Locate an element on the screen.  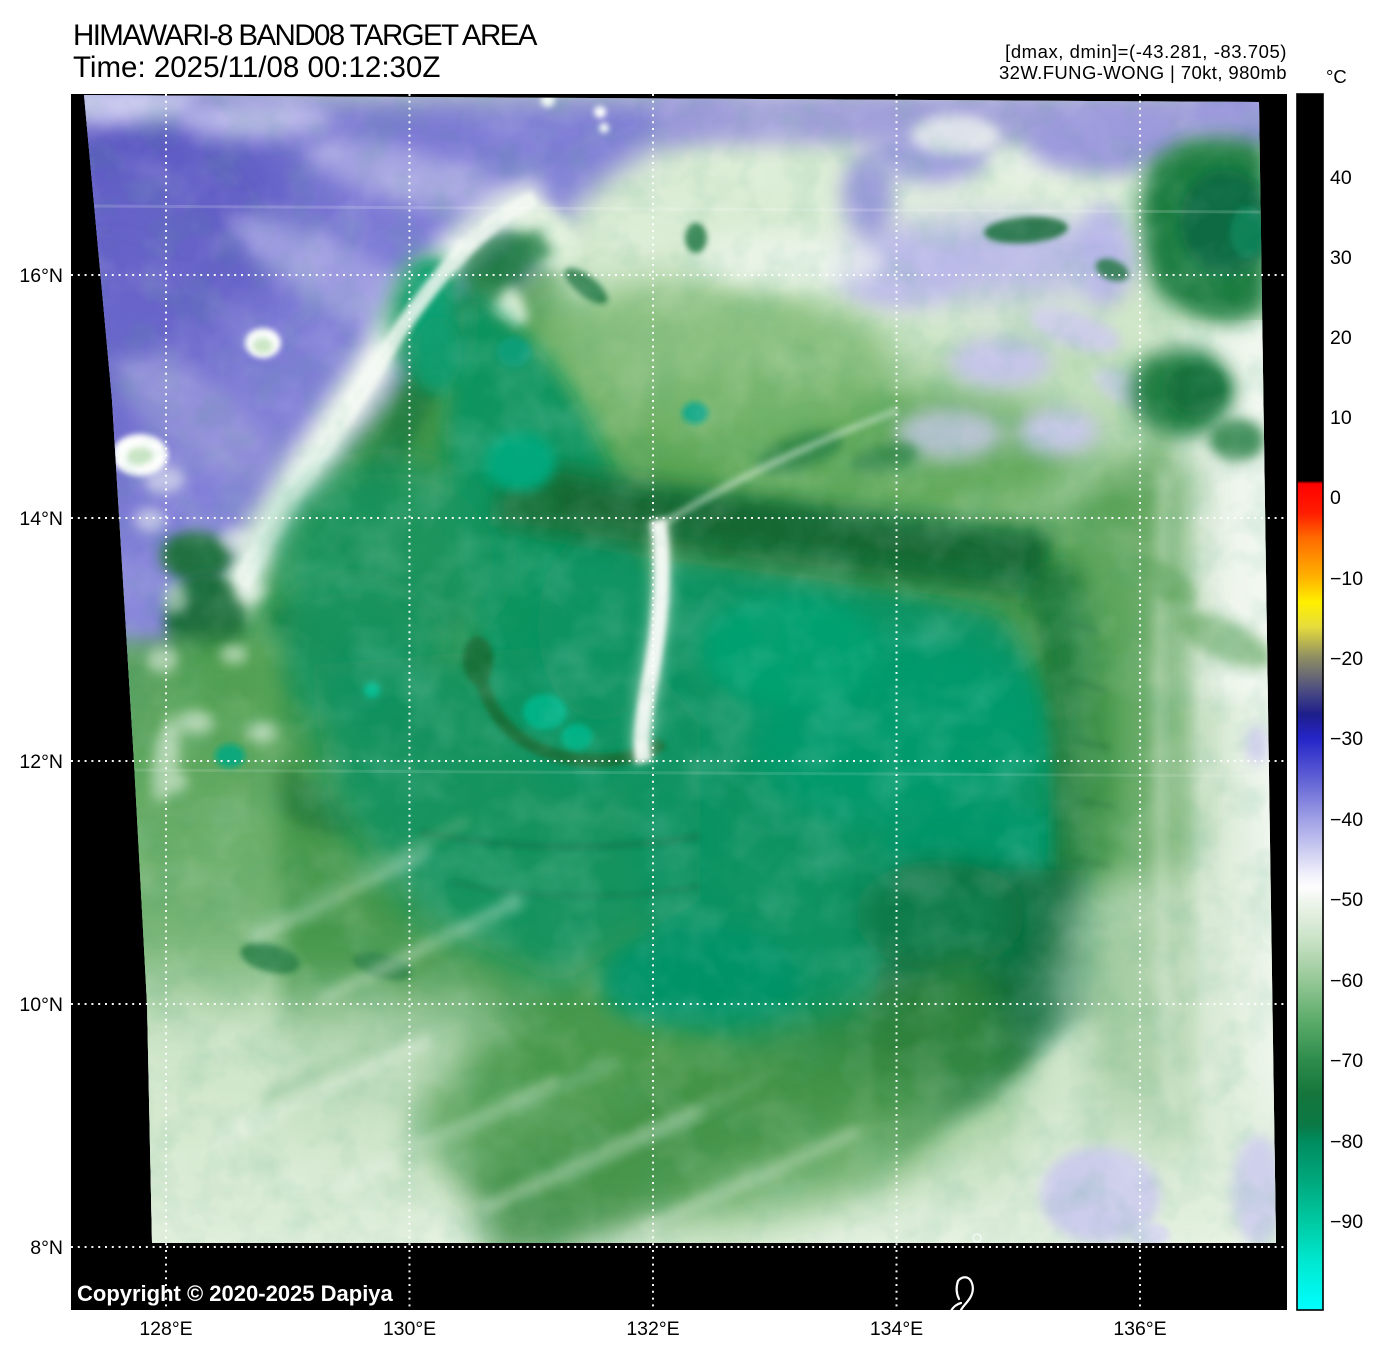
svg-text: 8°N is located at coordinates (46, 1248).